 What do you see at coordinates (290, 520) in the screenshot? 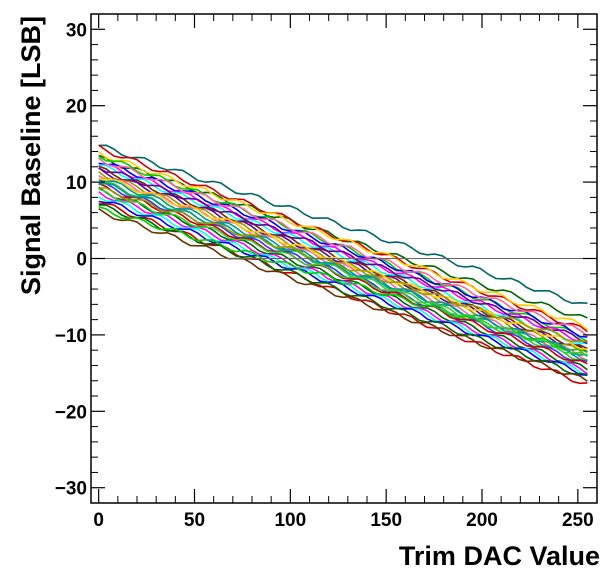
I see `x-tick-label: 100` at bounding box center [290, 520].